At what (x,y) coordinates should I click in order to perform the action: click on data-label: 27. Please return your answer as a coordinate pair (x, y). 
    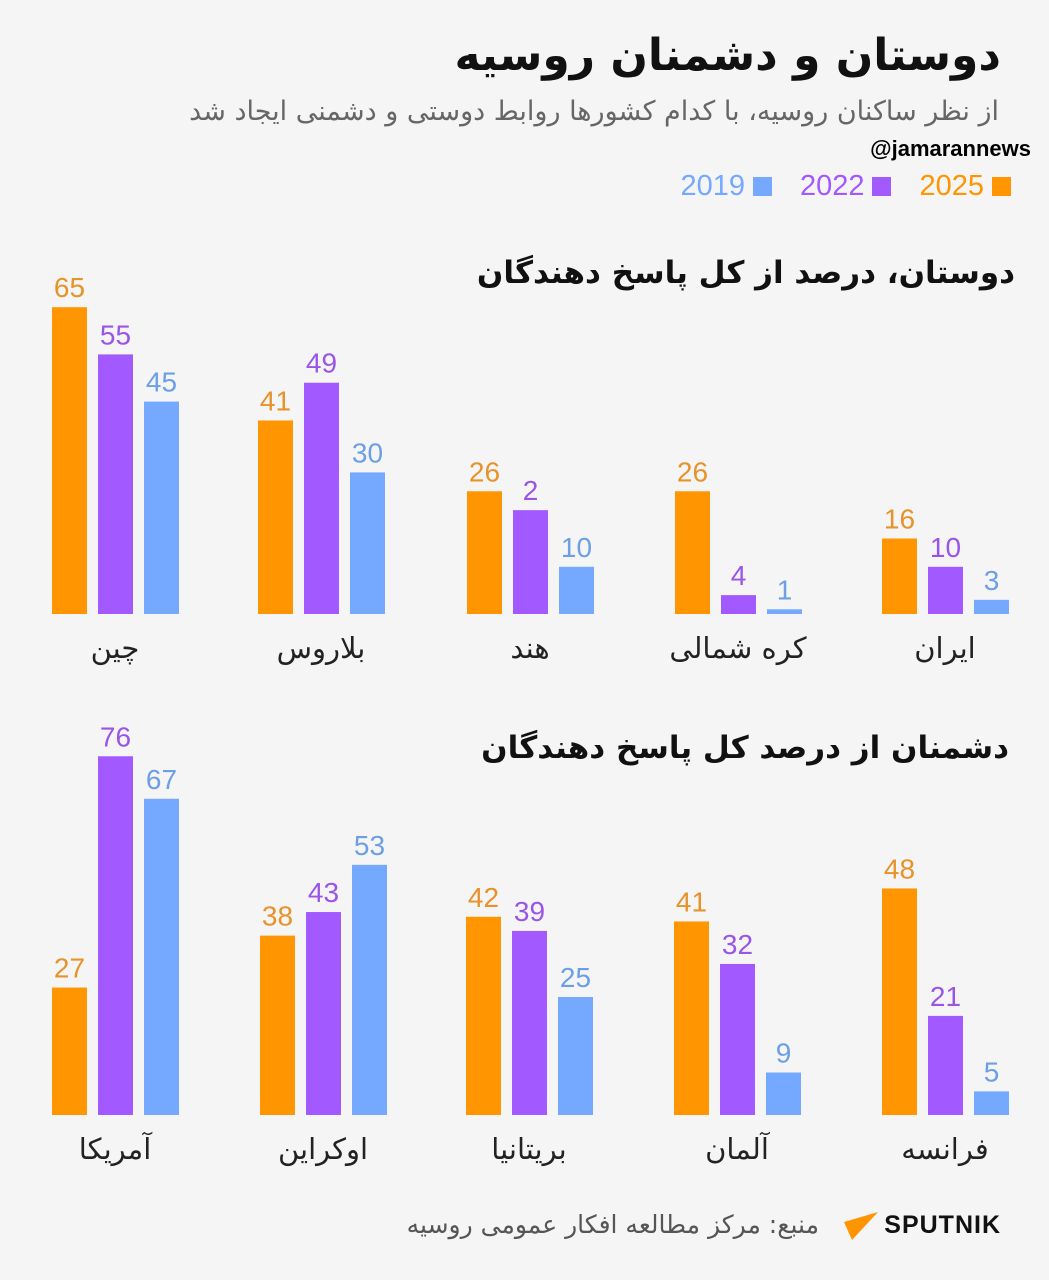
    Looking at the image, I should click on (69, 968).